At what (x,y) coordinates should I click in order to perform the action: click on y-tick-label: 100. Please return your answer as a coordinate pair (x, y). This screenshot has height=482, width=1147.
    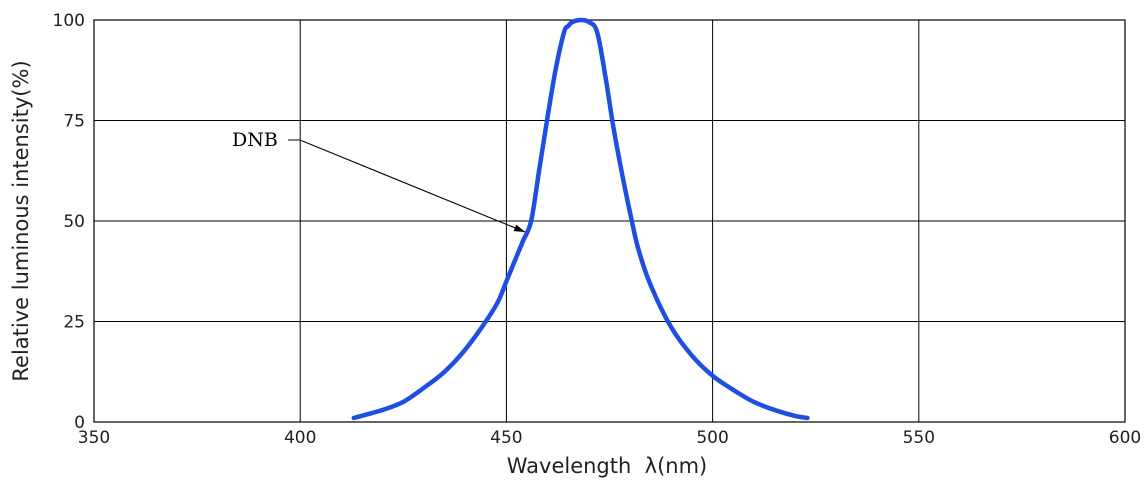
    Looking at the image, I should click on (69, 21).